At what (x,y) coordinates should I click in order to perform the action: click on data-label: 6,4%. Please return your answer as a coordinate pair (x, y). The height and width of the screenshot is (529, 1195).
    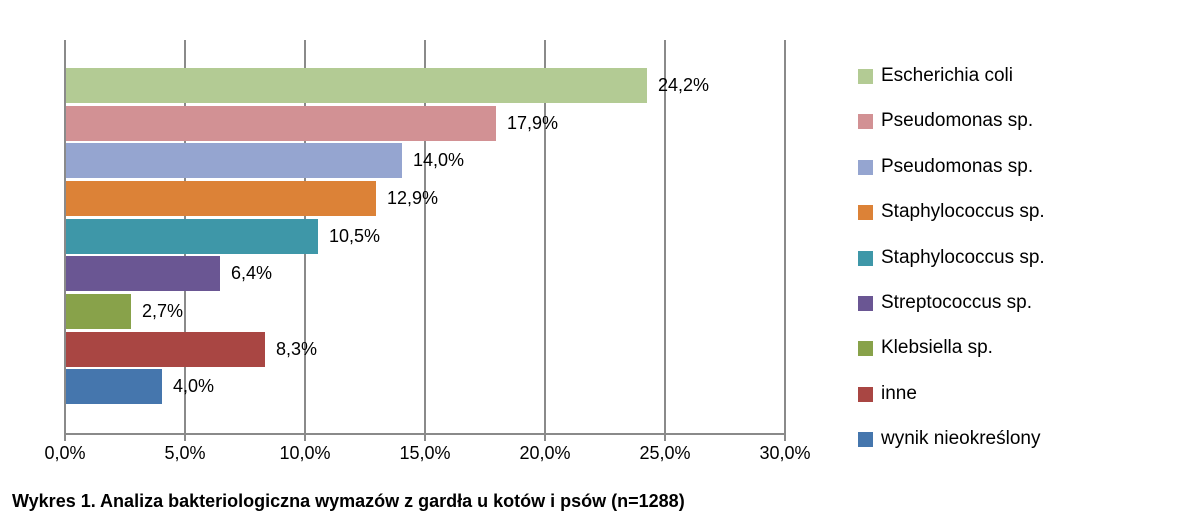
    Looking at the image, I should click on (252, 273).